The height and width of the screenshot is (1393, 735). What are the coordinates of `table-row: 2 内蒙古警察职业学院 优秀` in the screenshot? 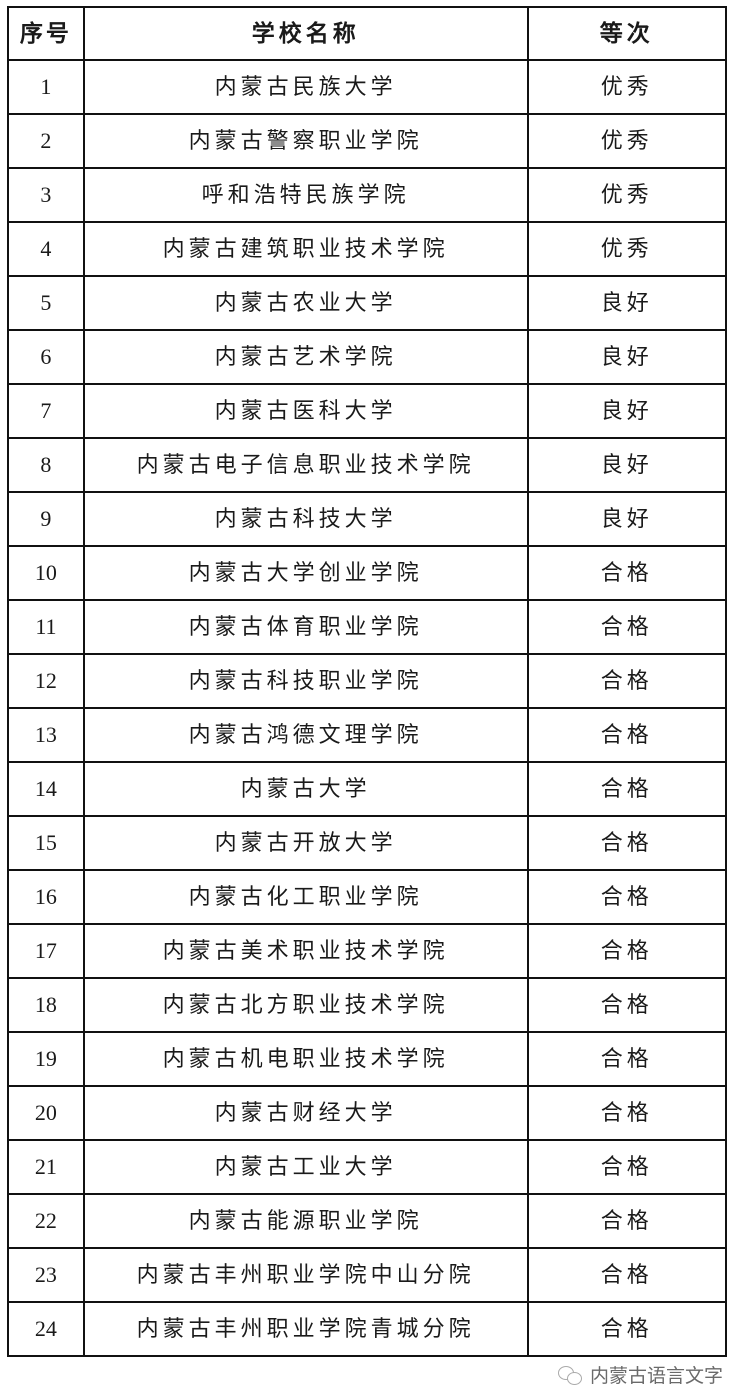 It's located at (367, 141).